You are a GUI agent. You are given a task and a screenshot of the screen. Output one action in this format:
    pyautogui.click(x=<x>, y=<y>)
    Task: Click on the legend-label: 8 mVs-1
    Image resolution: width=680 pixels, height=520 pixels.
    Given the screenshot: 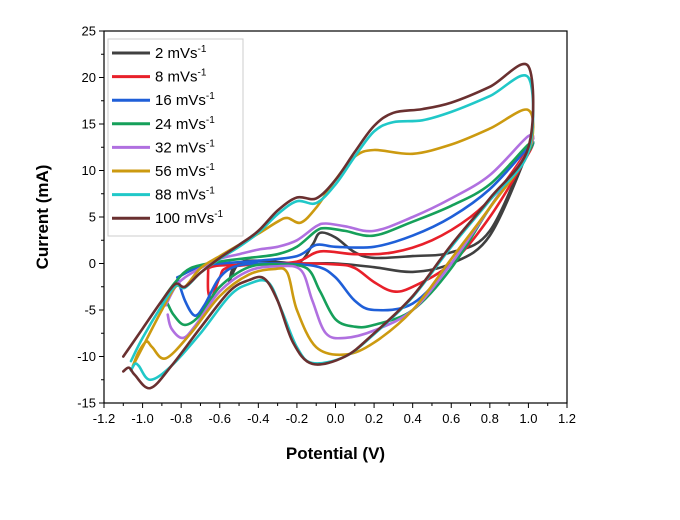 What is the action you would take?
    pyautogui.click(x=181, y=77)
    